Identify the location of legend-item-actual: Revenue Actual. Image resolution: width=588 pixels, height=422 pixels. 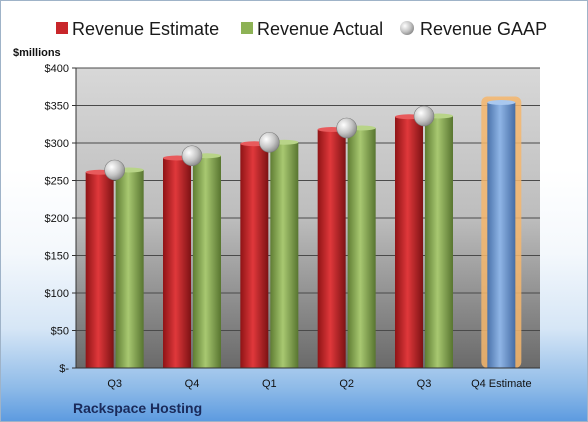
(312, 29).